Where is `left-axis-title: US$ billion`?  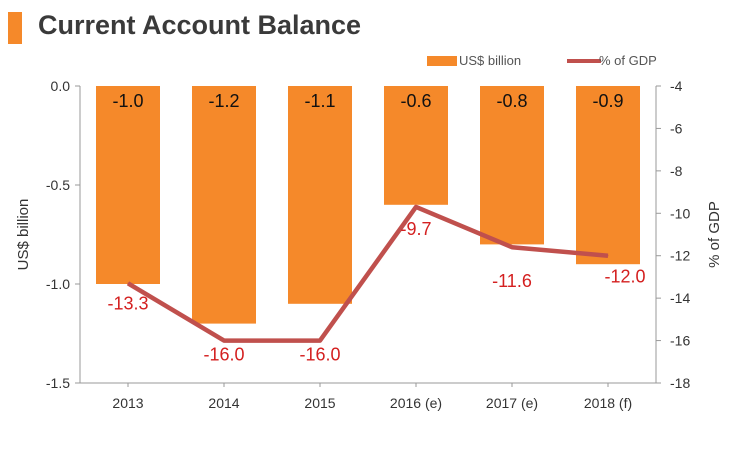
left-axis-title: US$ billion is located at coordinates (23, 235).